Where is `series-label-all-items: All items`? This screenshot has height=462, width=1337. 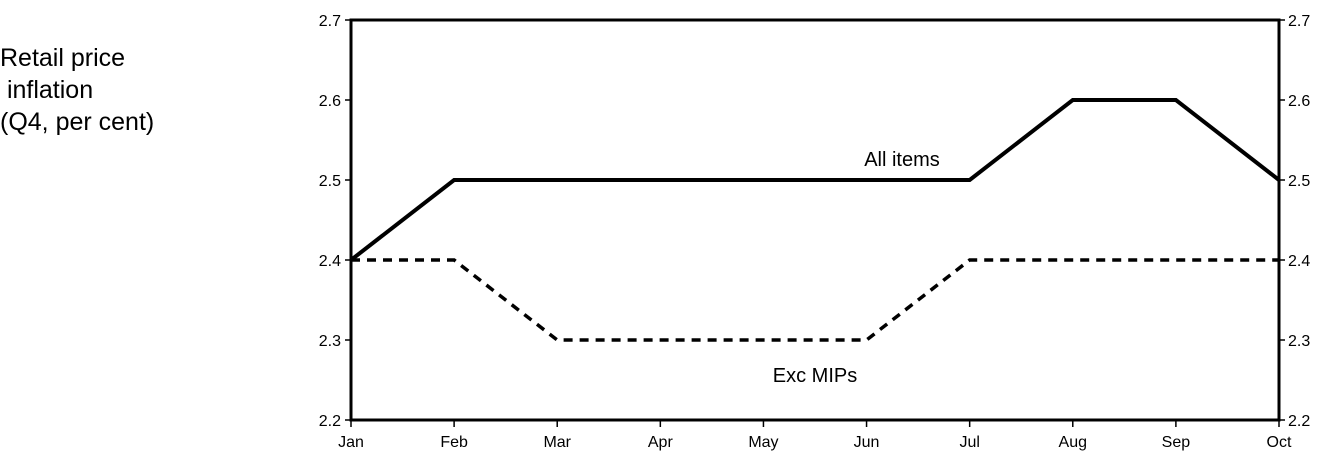
series-label-all-items: All items is located at coordinates (902, 160).